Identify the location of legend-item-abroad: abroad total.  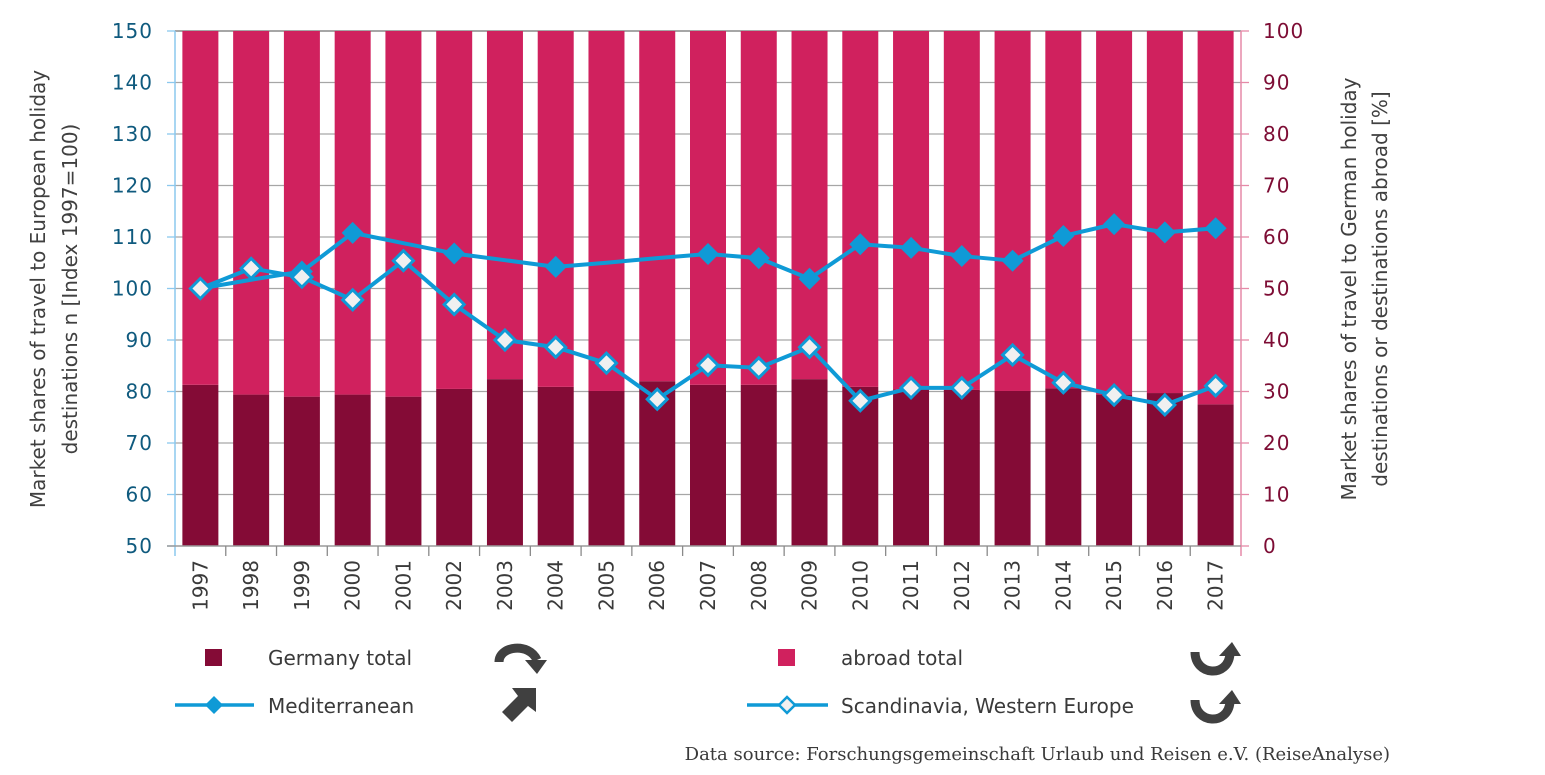
(1009, 659).